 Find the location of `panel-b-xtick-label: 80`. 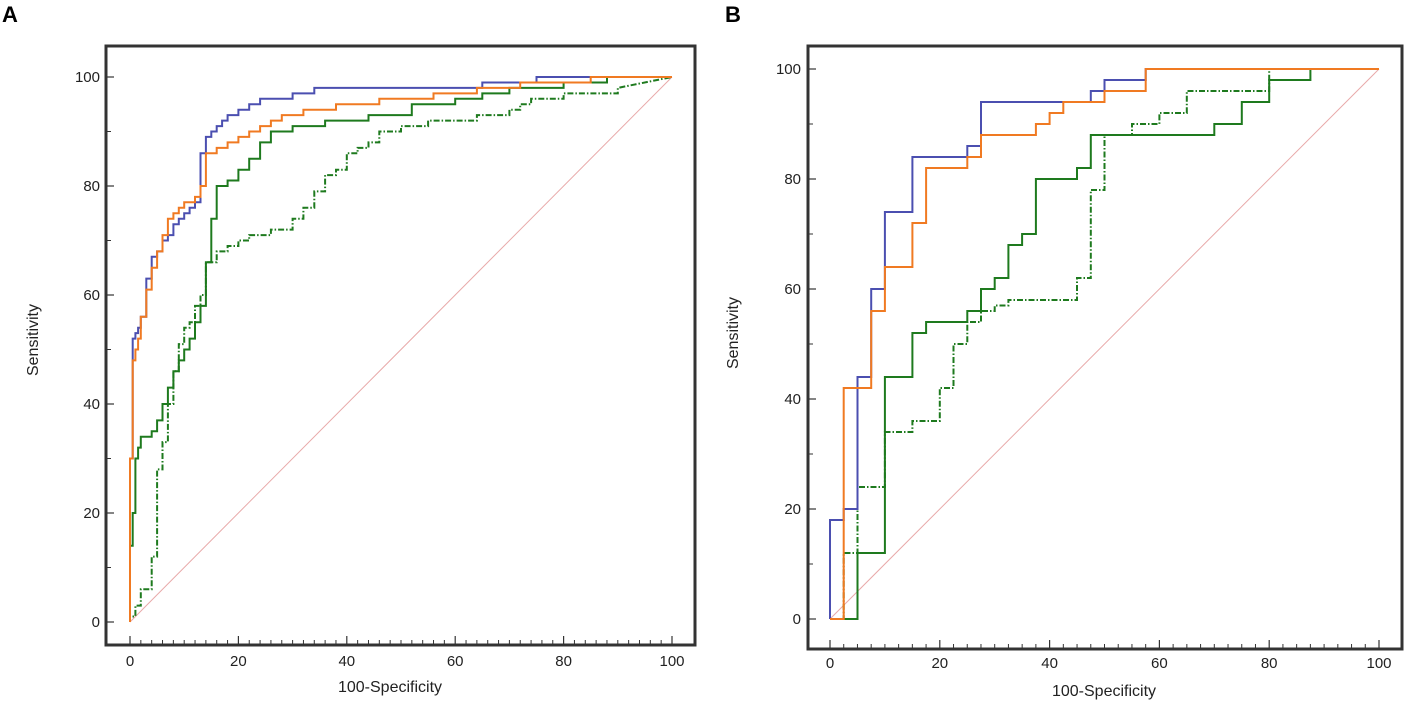

panel-b-xtick-label: 80 is located at coordinates (1269, 663).